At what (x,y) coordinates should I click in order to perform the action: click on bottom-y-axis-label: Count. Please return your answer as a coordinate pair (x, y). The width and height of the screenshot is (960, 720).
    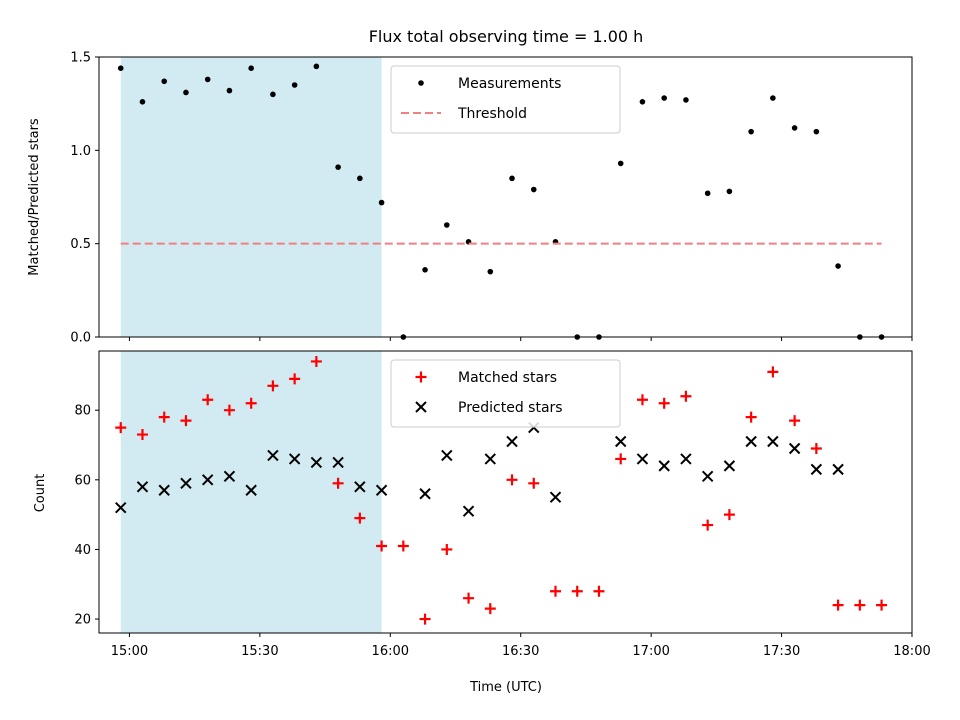
    Looking at the image, I should click on (40, 493).